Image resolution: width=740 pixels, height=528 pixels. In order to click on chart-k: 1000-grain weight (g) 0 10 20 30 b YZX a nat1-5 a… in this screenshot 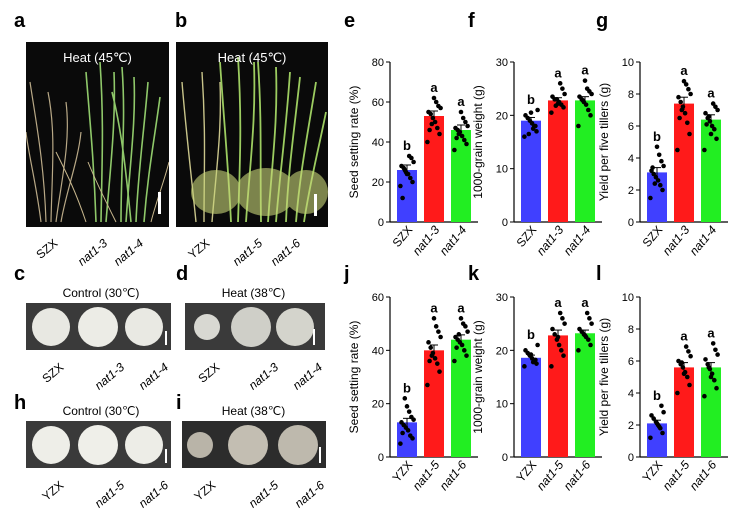, I will do `click(533, 387)`.